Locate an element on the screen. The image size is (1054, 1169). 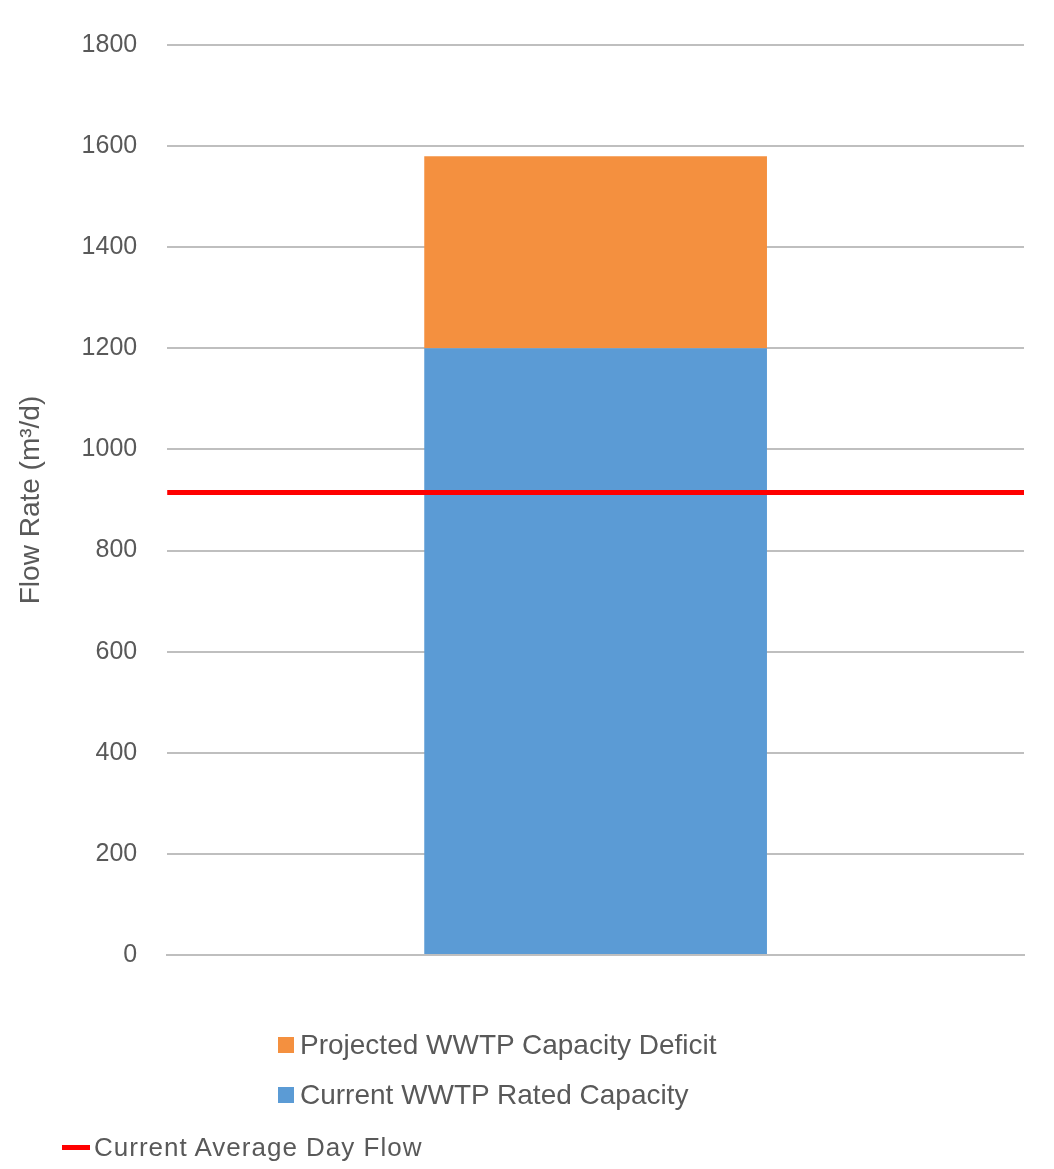
legend-label: Current WWTP Rated Capacity is located at coordinates (494, 1095).